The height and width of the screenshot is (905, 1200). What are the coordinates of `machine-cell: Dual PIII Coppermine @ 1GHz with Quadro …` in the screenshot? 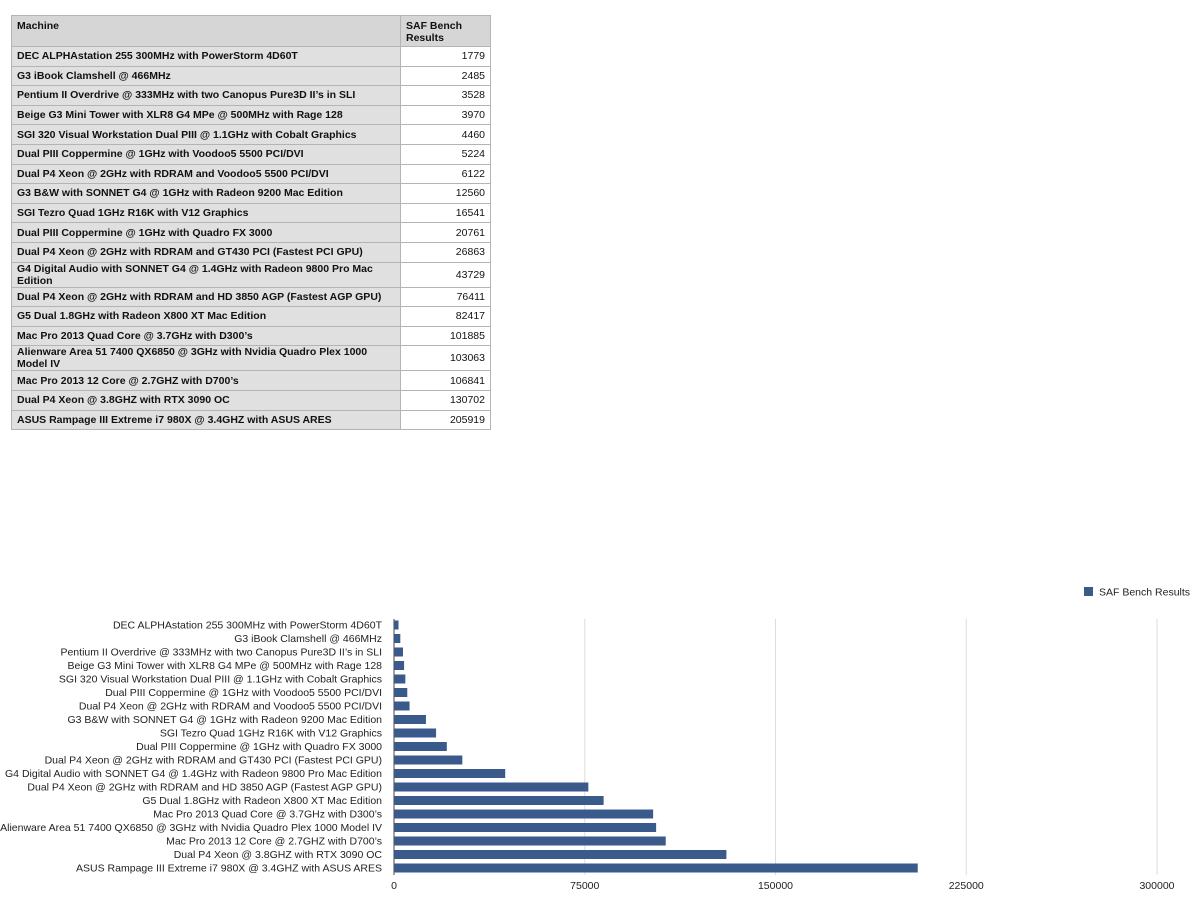 It's located at (206, 232).